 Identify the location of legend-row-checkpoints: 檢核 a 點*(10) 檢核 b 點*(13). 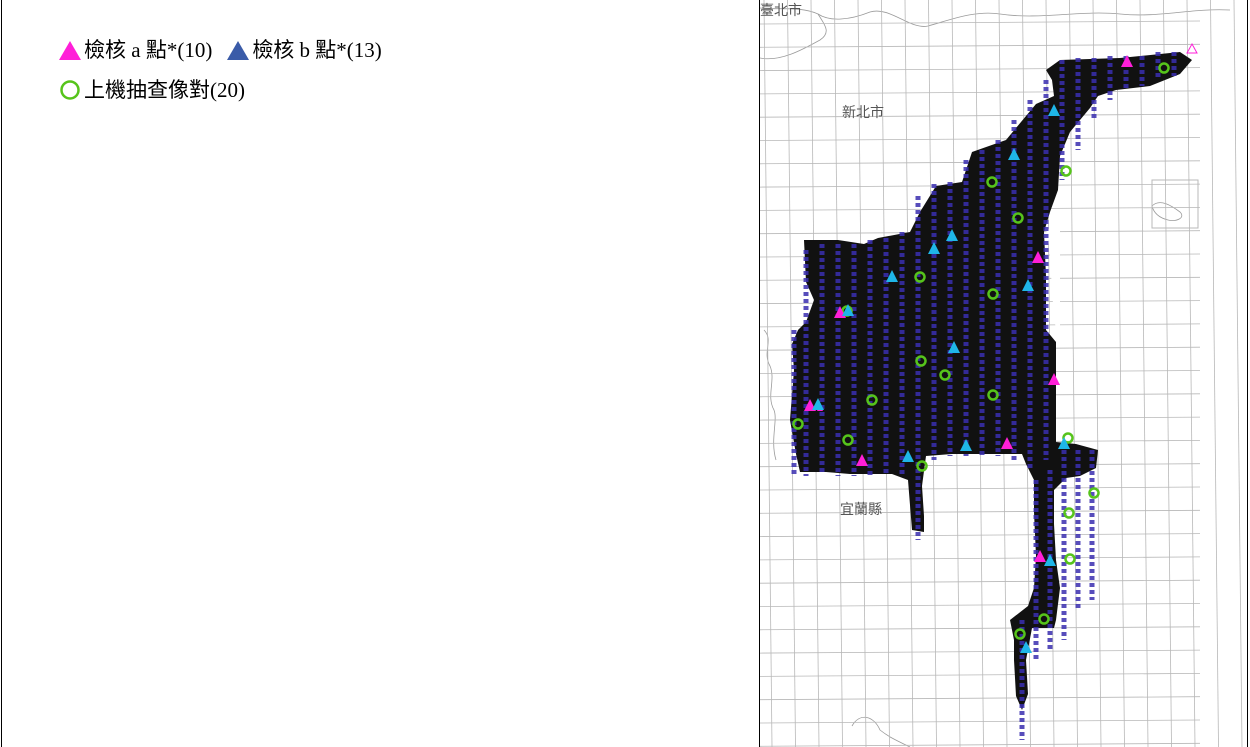
(220, 50).